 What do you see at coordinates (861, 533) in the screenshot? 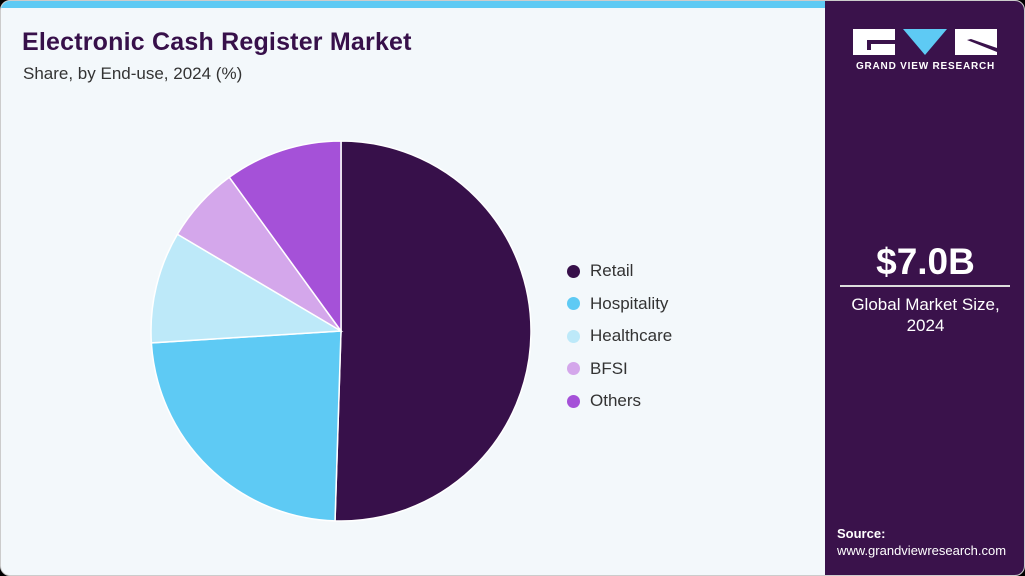
I see `source-label: Source:` at bounding box center [861, 533].